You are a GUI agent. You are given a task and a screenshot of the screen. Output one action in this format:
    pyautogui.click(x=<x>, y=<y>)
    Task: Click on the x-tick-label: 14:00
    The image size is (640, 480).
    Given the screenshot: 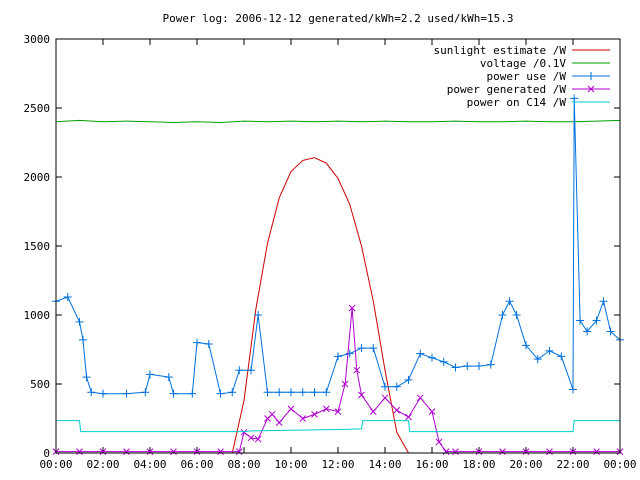 What is the action you would take?
    pyautogui.click(x=384, y=464)
    